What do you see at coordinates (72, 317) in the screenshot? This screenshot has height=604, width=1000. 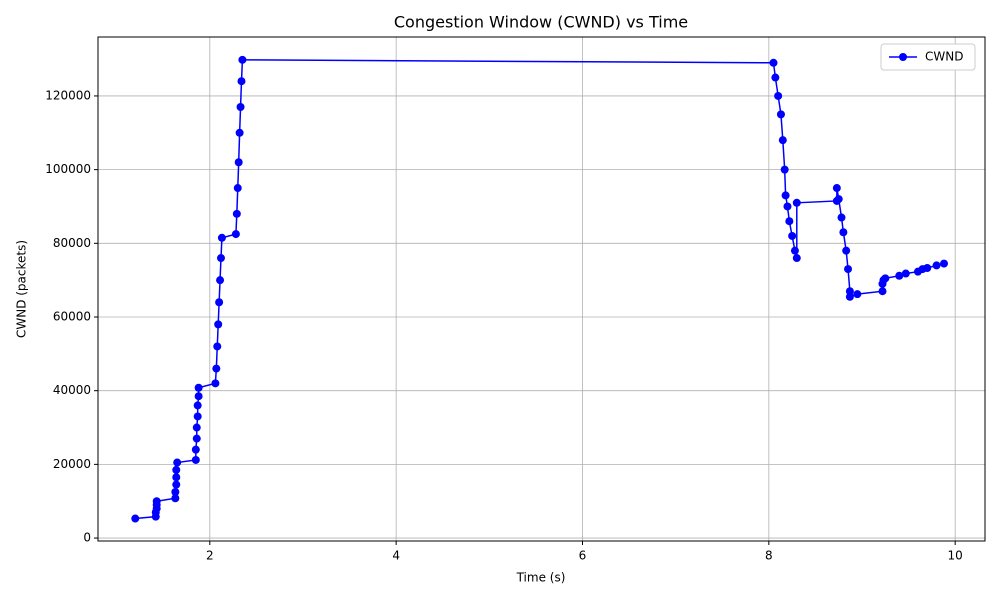 I see `y-tick-label: 60000` at bounding box center [72, 317].